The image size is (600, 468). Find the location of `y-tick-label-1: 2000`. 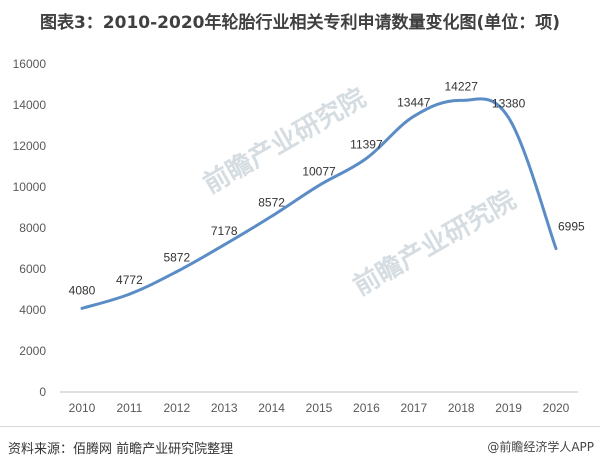

y-tick-label-1: 2000 is located at coordinates (32, 351).